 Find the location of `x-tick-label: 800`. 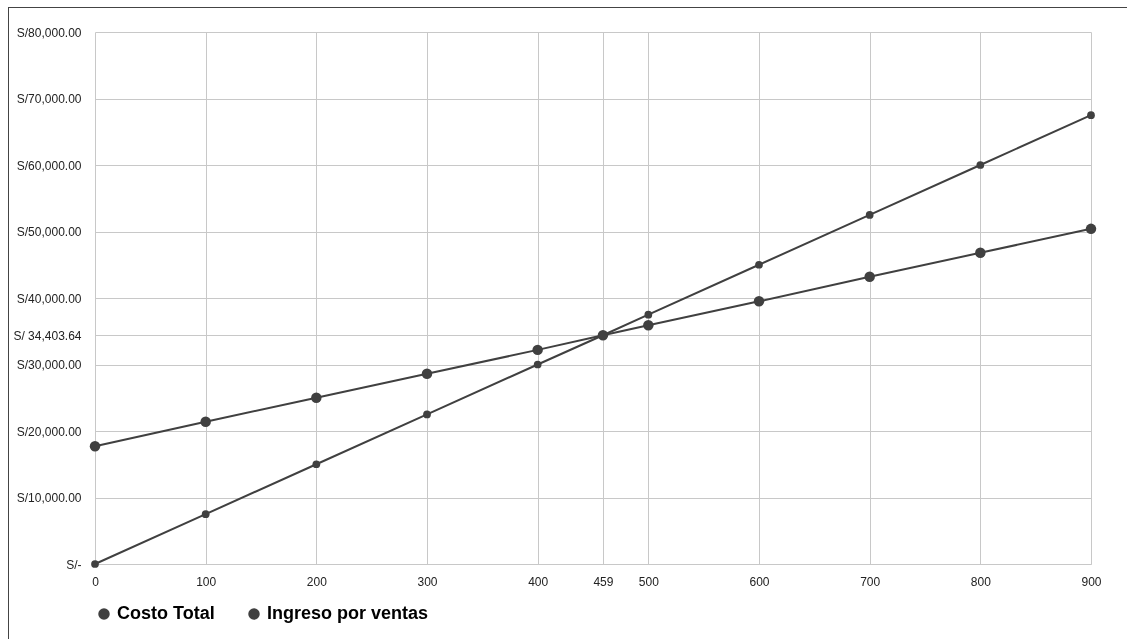

x-tick-label: 800 is located at coordinates (981, 581).